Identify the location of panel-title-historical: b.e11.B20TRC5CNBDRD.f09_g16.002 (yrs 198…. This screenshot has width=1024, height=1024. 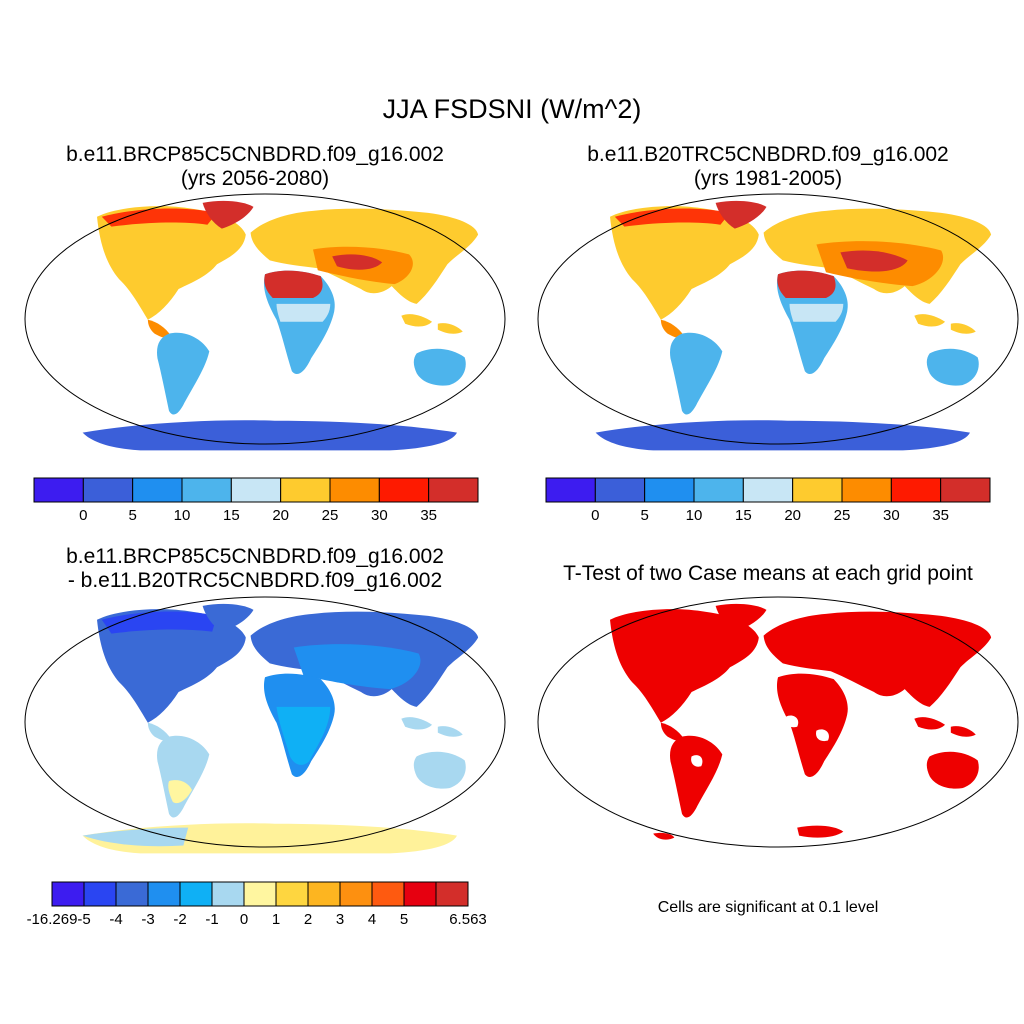
(768, 167).